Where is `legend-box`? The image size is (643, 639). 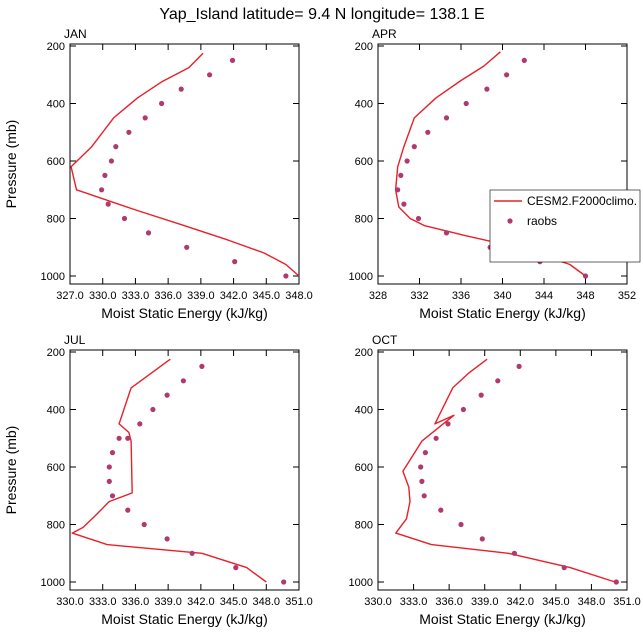
legend-box is located at coordinates (565, 226).